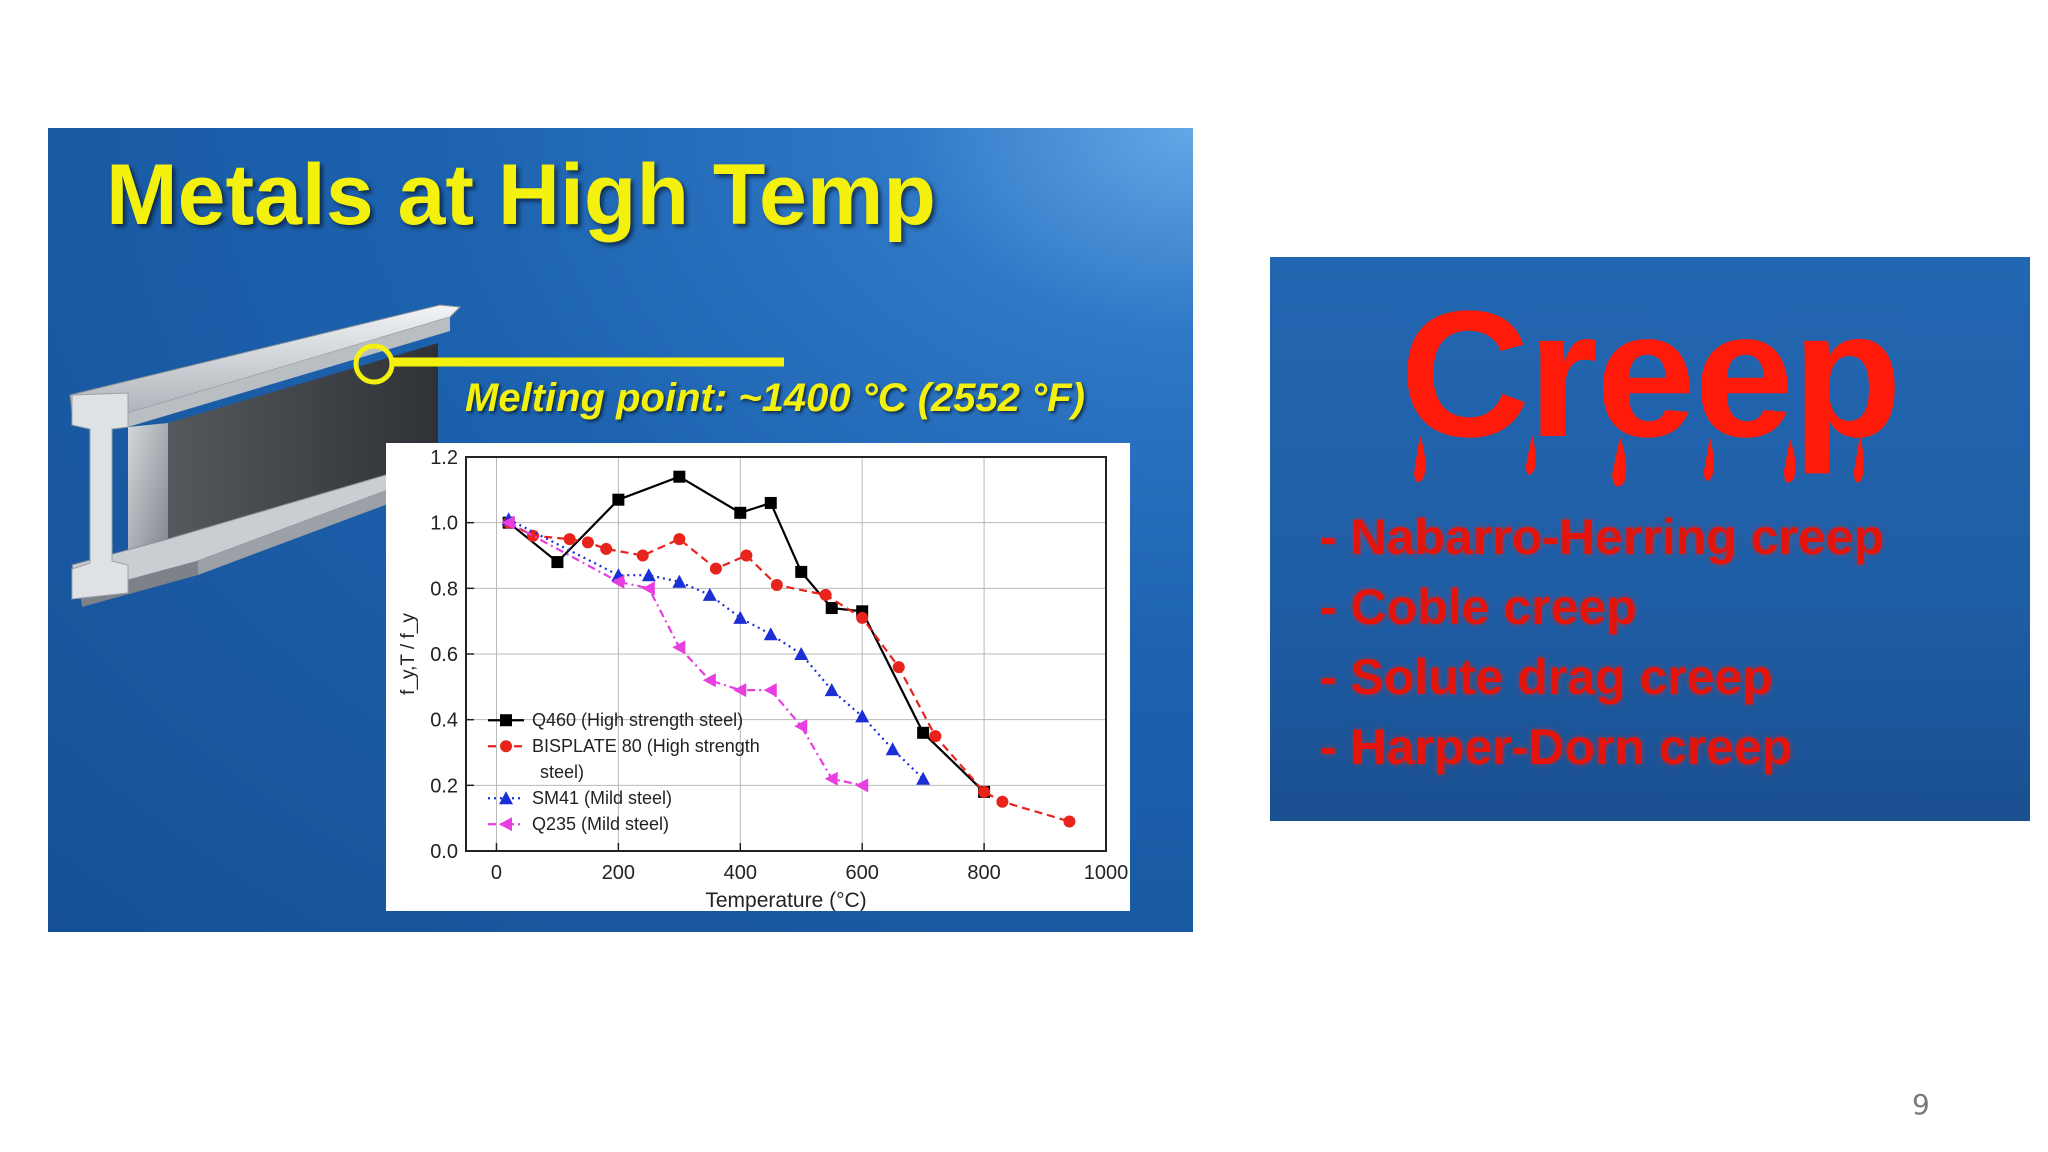 Image resolution: width=2048 pixels, height=1152 pixels. What do you see at coordinates (521, 195) in the screenshot?
I see `slide-title-metals: Metals at High Temp` at bounding box center [521, 195].